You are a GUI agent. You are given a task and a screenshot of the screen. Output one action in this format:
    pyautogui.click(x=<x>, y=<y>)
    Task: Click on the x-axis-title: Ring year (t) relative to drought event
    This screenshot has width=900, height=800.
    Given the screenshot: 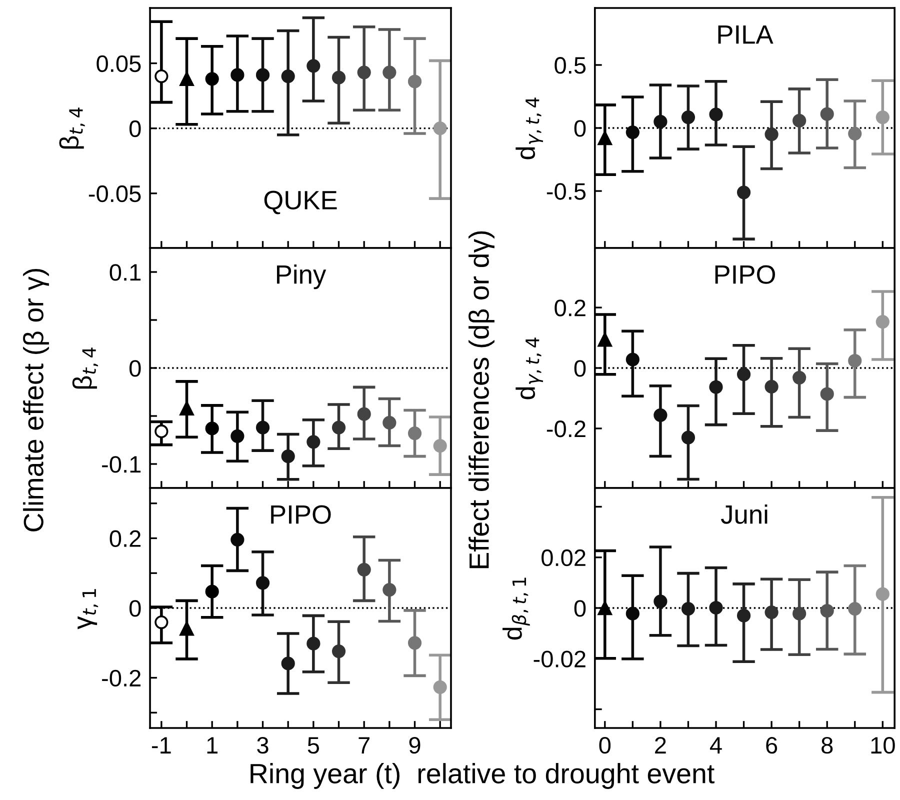 What is the action you would take?
    pyautogui.click(x=482, y=776)
    